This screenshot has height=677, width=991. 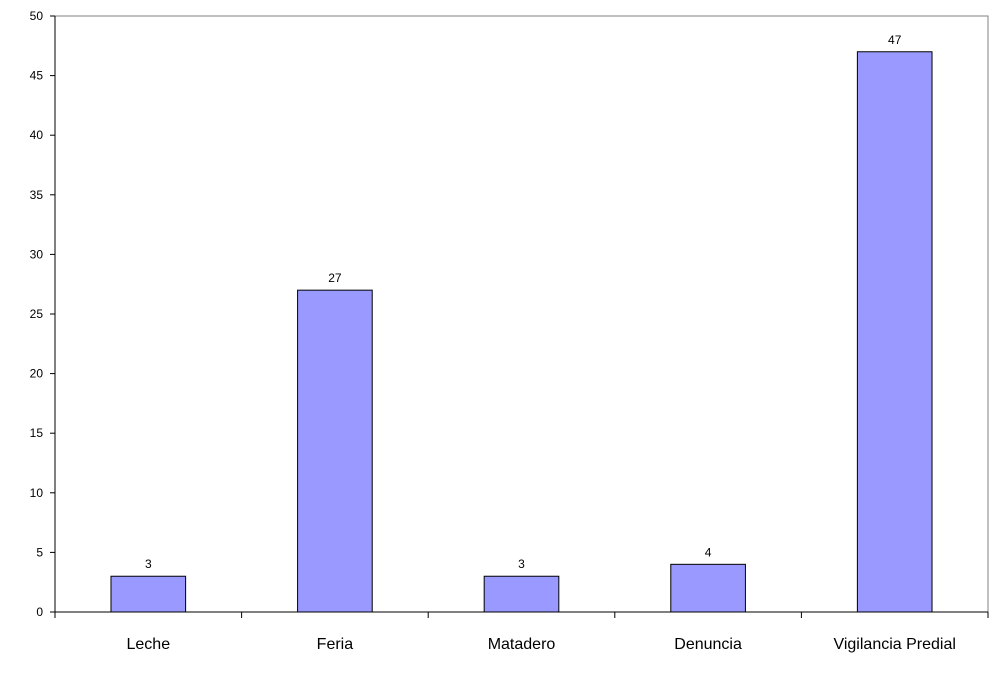 I want to click on y-tick-label: 50, so click(x=37, y=16).